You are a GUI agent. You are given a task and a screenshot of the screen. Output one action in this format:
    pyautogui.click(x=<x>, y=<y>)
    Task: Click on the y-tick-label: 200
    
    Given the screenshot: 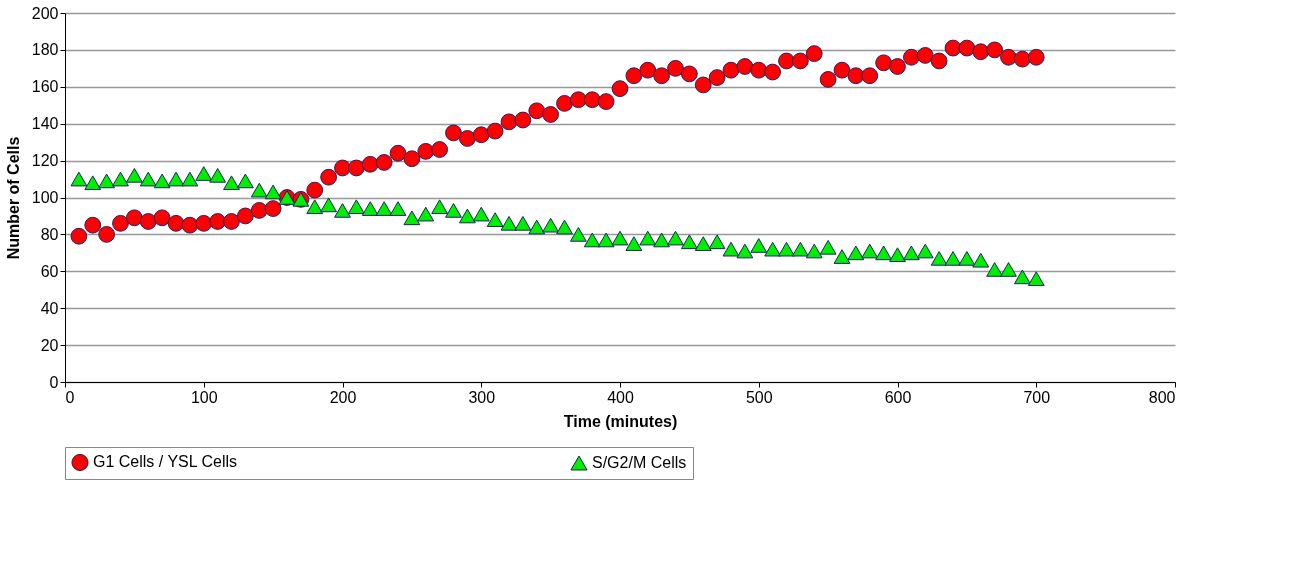 What is the action you would take?
    pyautogui.click(x=45, y=13)
    